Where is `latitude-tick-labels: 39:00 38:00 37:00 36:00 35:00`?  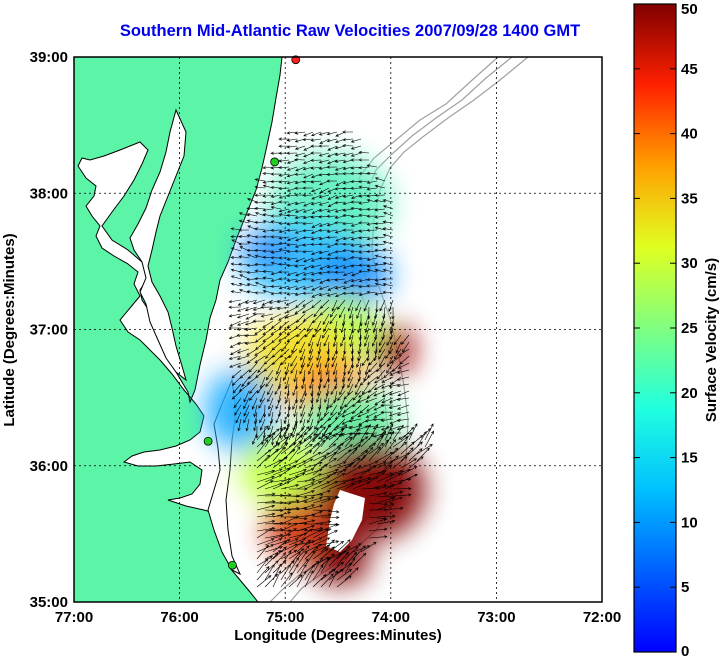 latitude-tick-labels: 39:00 38:00 37:00 36:00 35:00 is located at coordinates (49, 330).